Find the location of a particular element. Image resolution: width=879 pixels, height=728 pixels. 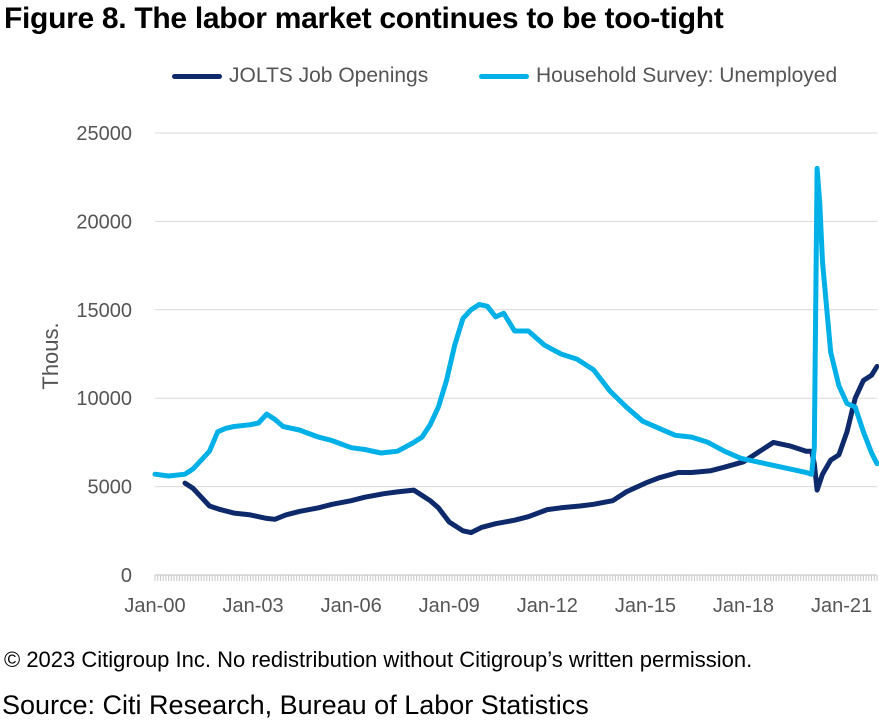

y-tick-label: 25000 is located at coordinates (104, 134).